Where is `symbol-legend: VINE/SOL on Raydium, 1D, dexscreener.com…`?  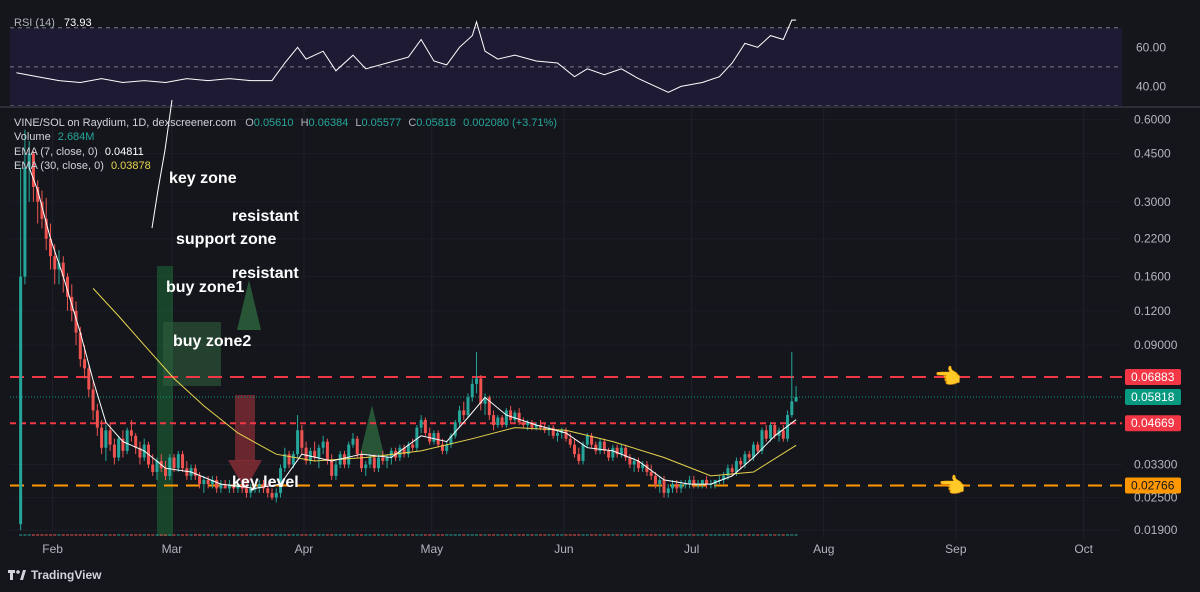
symbol-legend: VINE/SOL on Raydium, 1D, dexscreener.com… is located at coordinates (285, 123).